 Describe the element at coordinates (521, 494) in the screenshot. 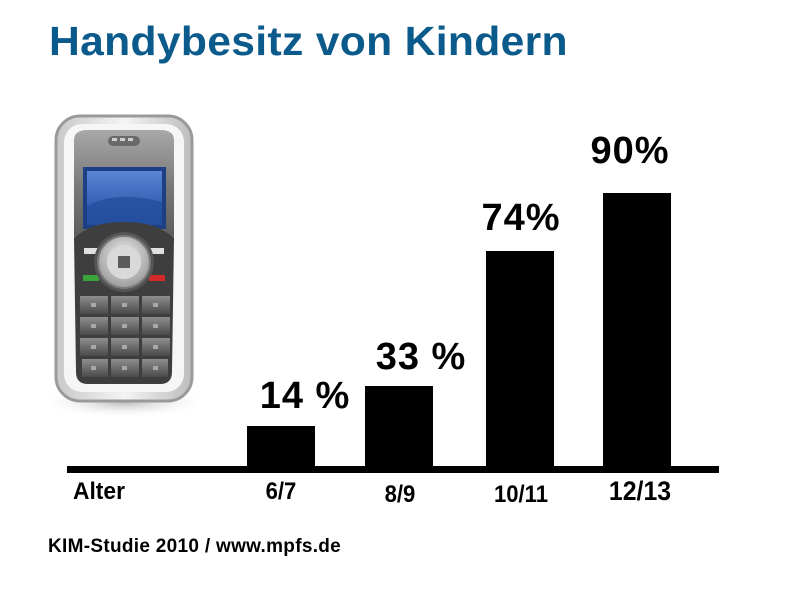

I see `x-tick-label: 10/11` at that location.